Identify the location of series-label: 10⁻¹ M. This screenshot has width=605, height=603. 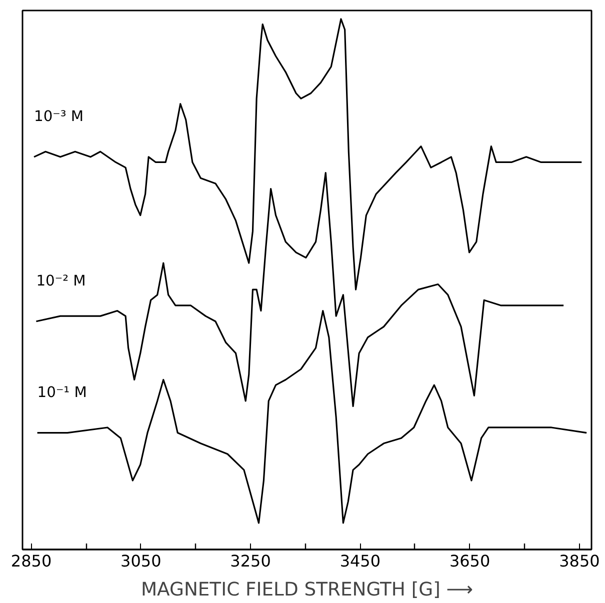
(62, 392).